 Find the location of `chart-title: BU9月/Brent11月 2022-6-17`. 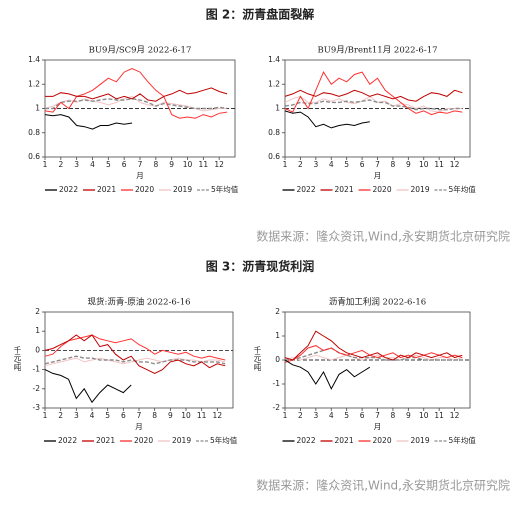

chart-title: BU9月/Brent11月 2022-6-17 is located at coordinates (377, 51).